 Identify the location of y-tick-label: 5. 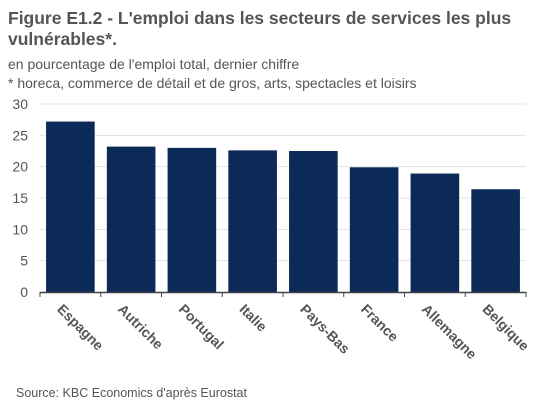
(24, 261).